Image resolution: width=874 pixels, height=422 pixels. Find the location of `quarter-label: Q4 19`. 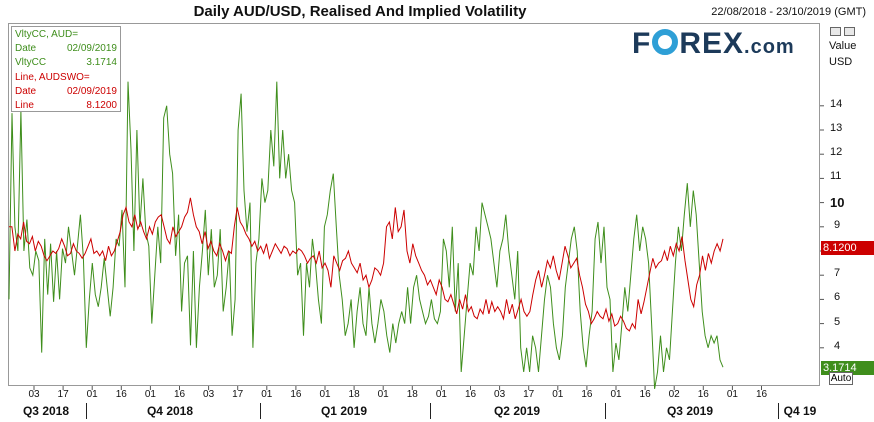

quarter-label: Q4 19 is located at coordinates (800, 411).